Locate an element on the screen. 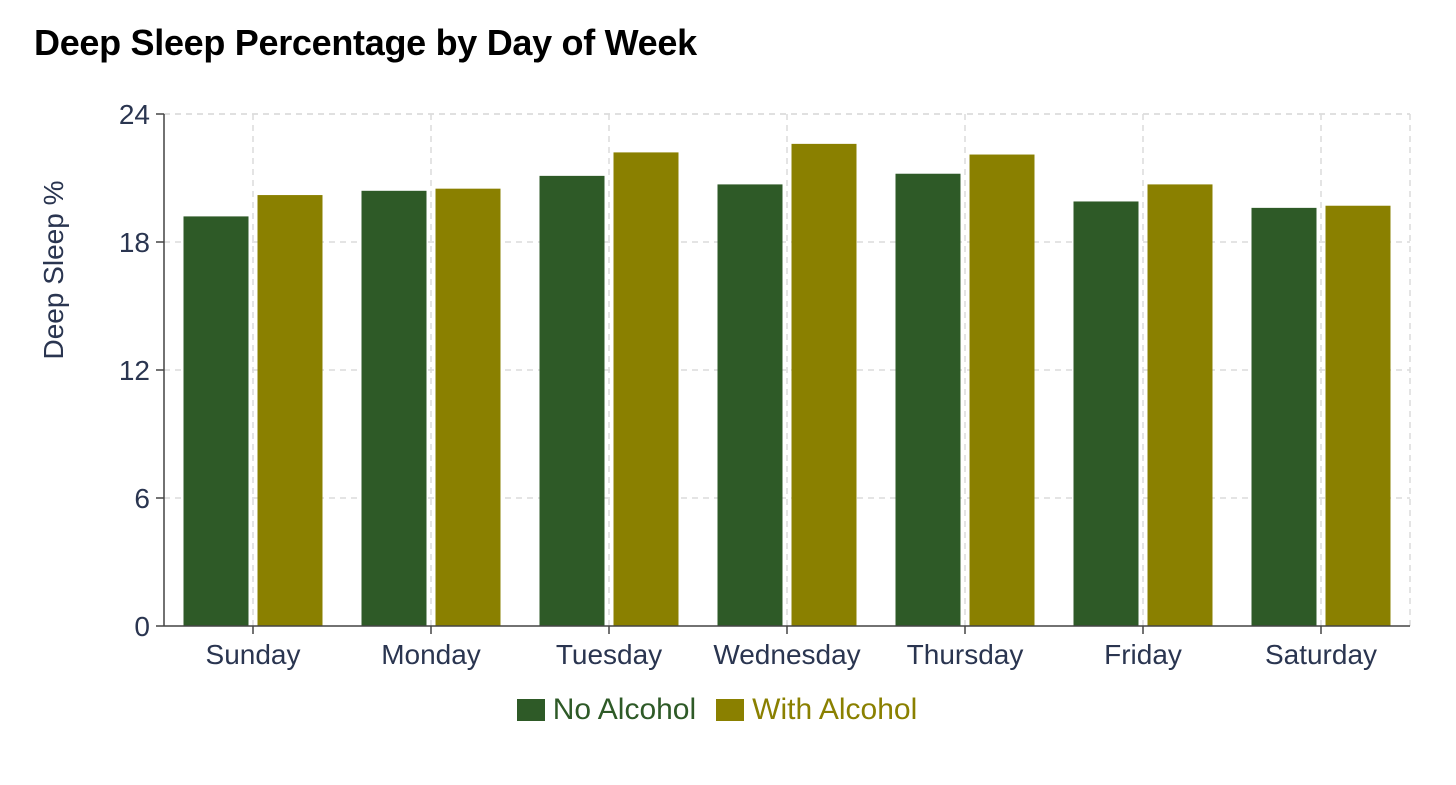 The image size is (1456, 785). bar-no-alcohol-thursday is located at coordinates (928, 399).